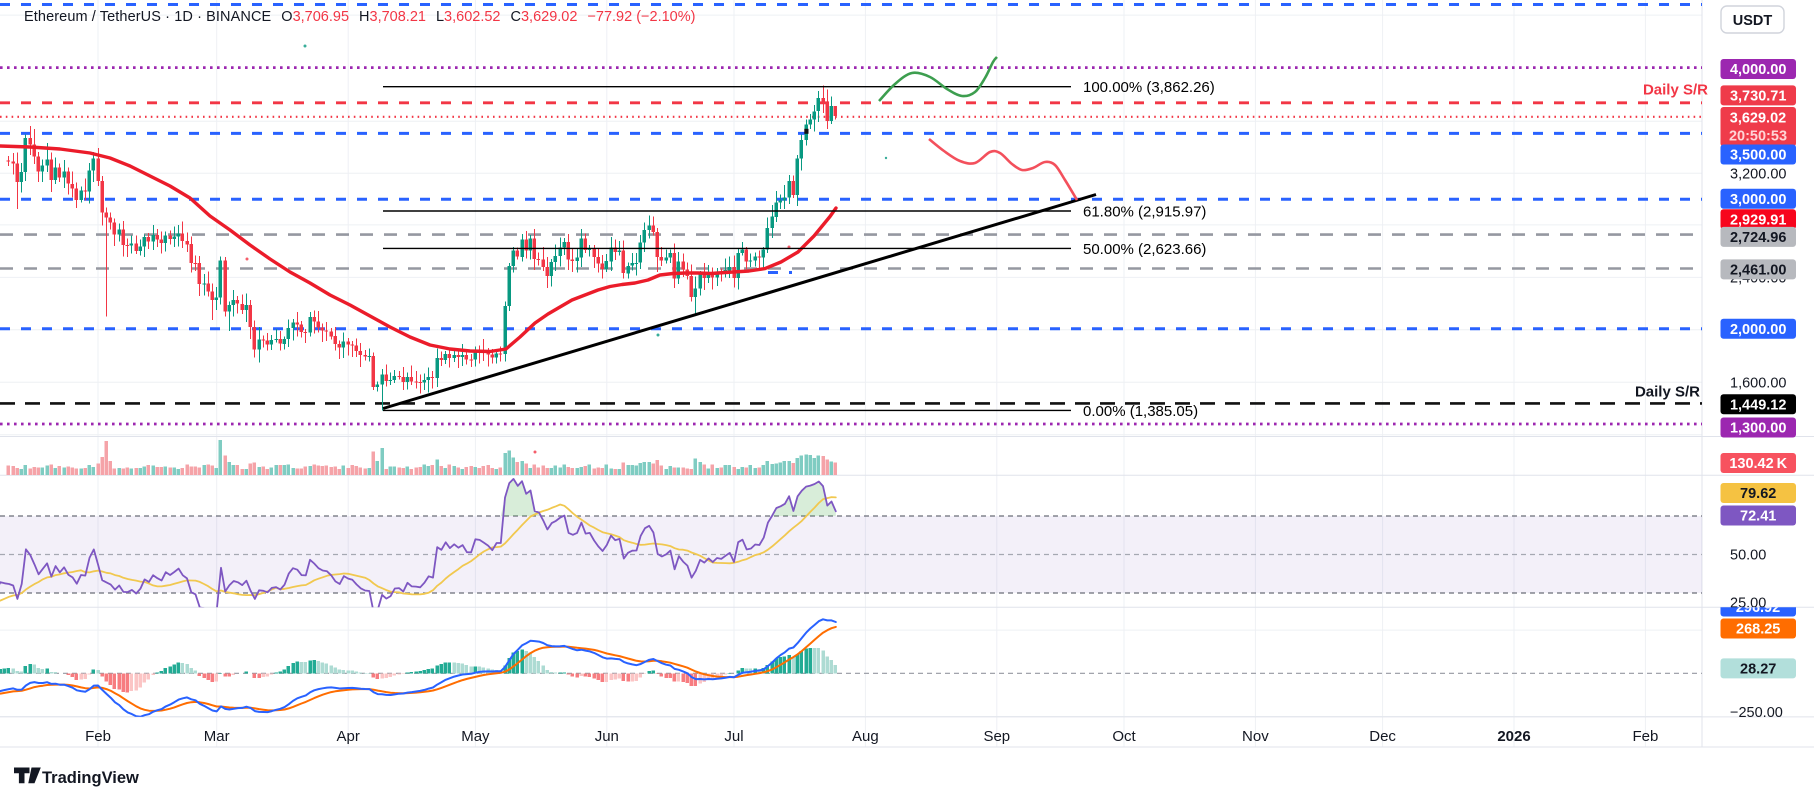  I want to click on svg-text: 28.27, so click(1758, 670).